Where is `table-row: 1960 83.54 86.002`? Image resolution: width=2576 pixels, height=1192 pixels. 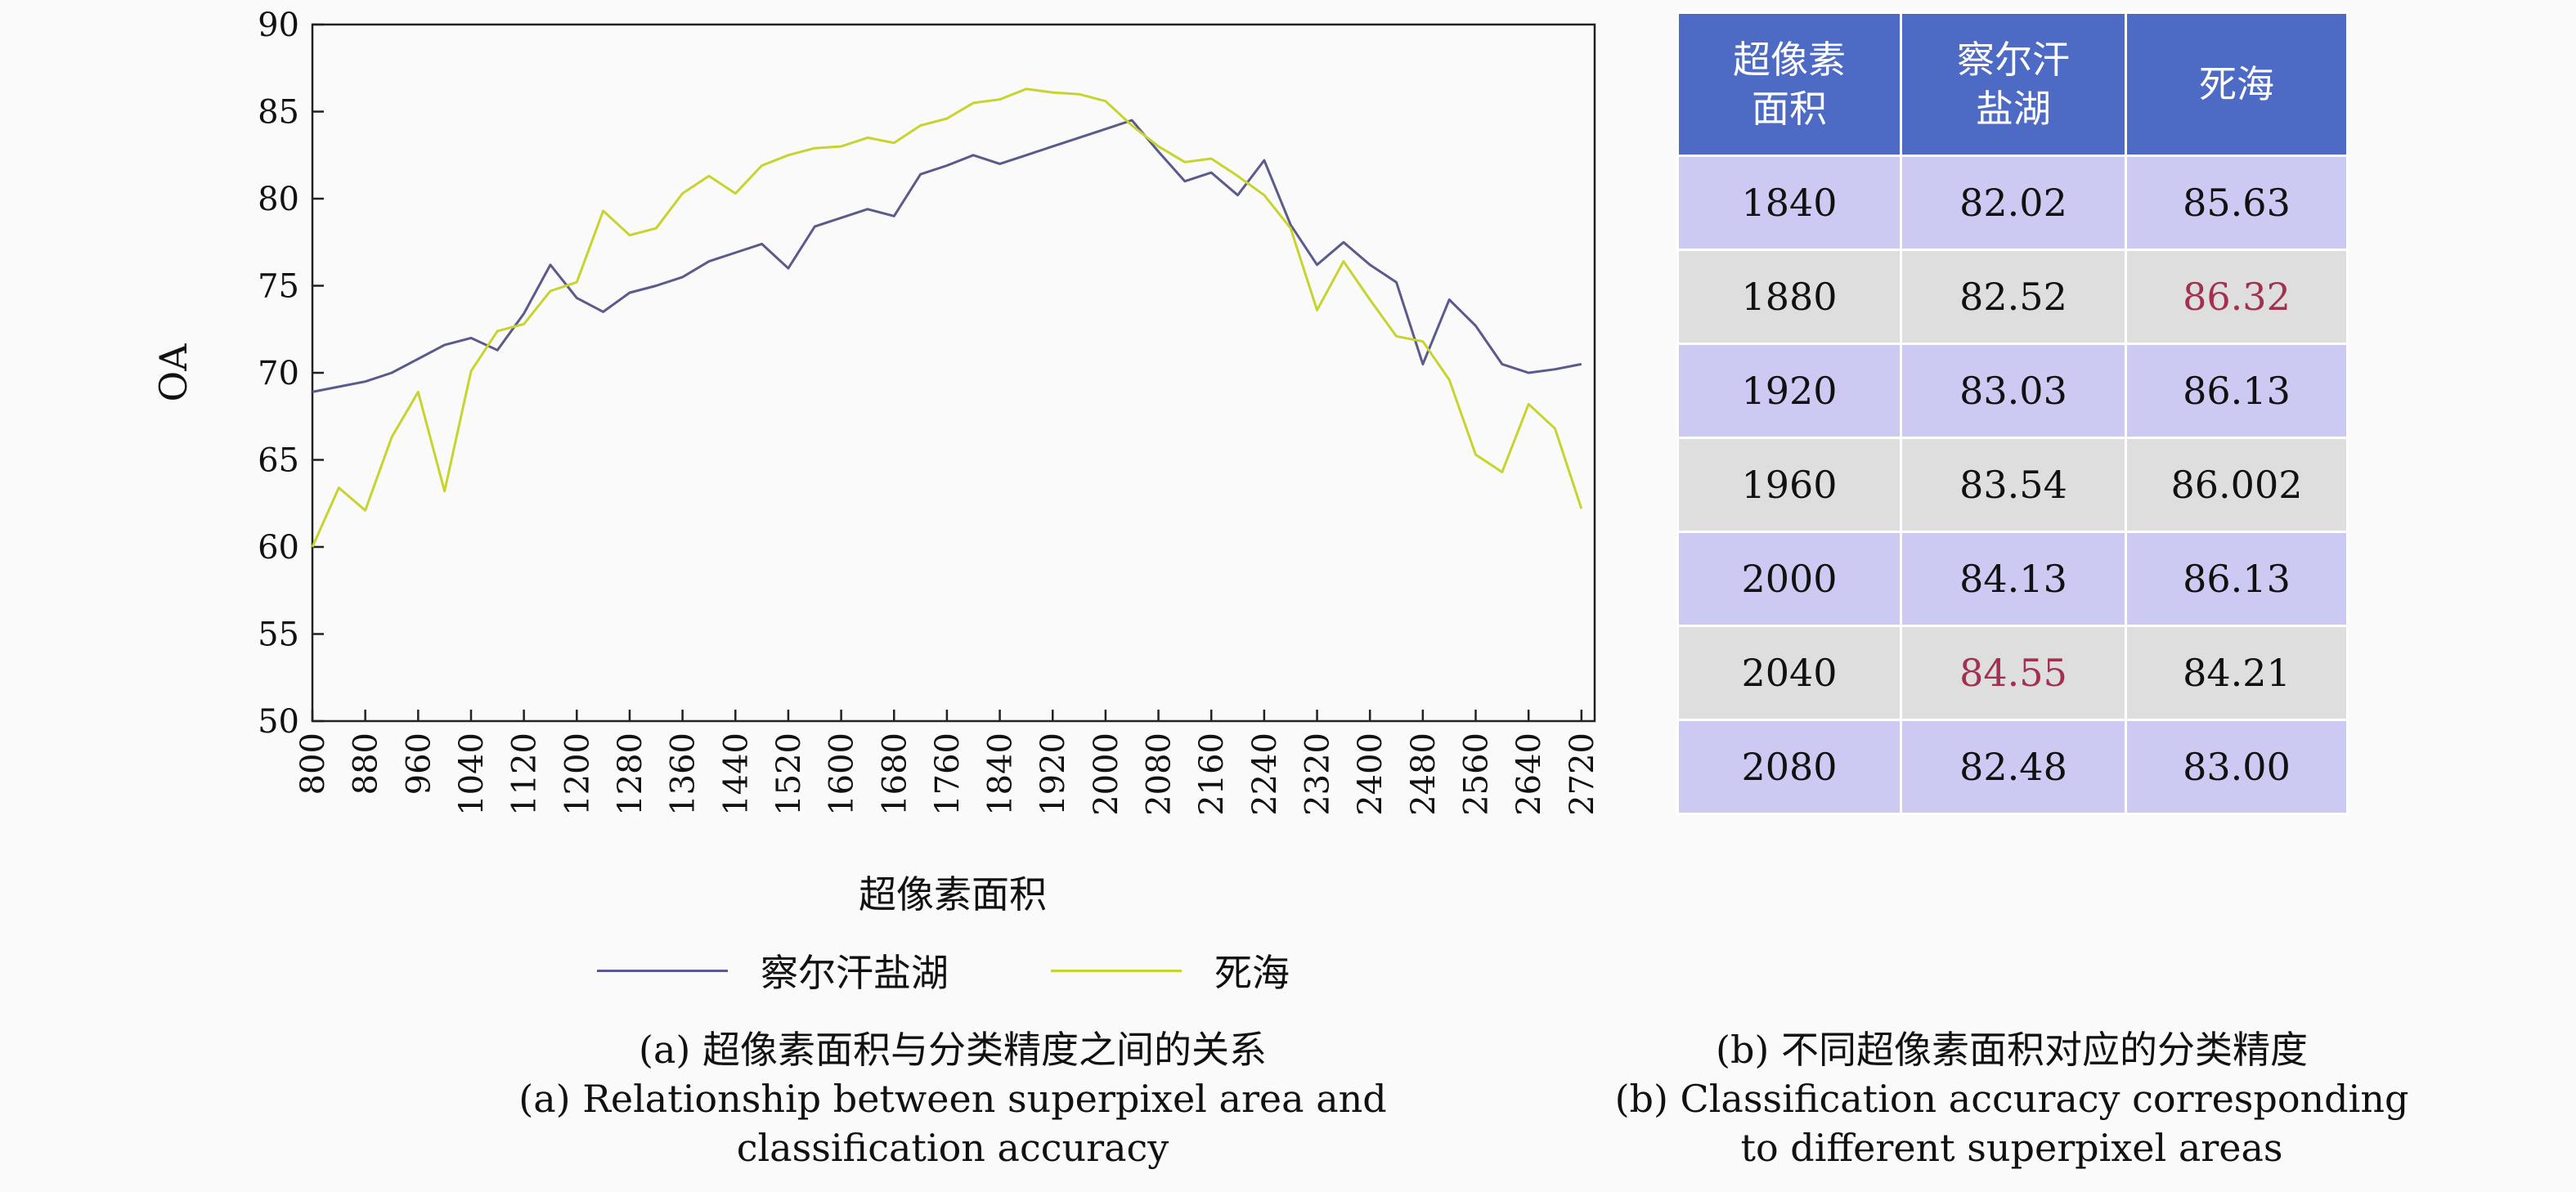
table-row: 1960 83.54 86.002 is located at coordinates (2013, 485).